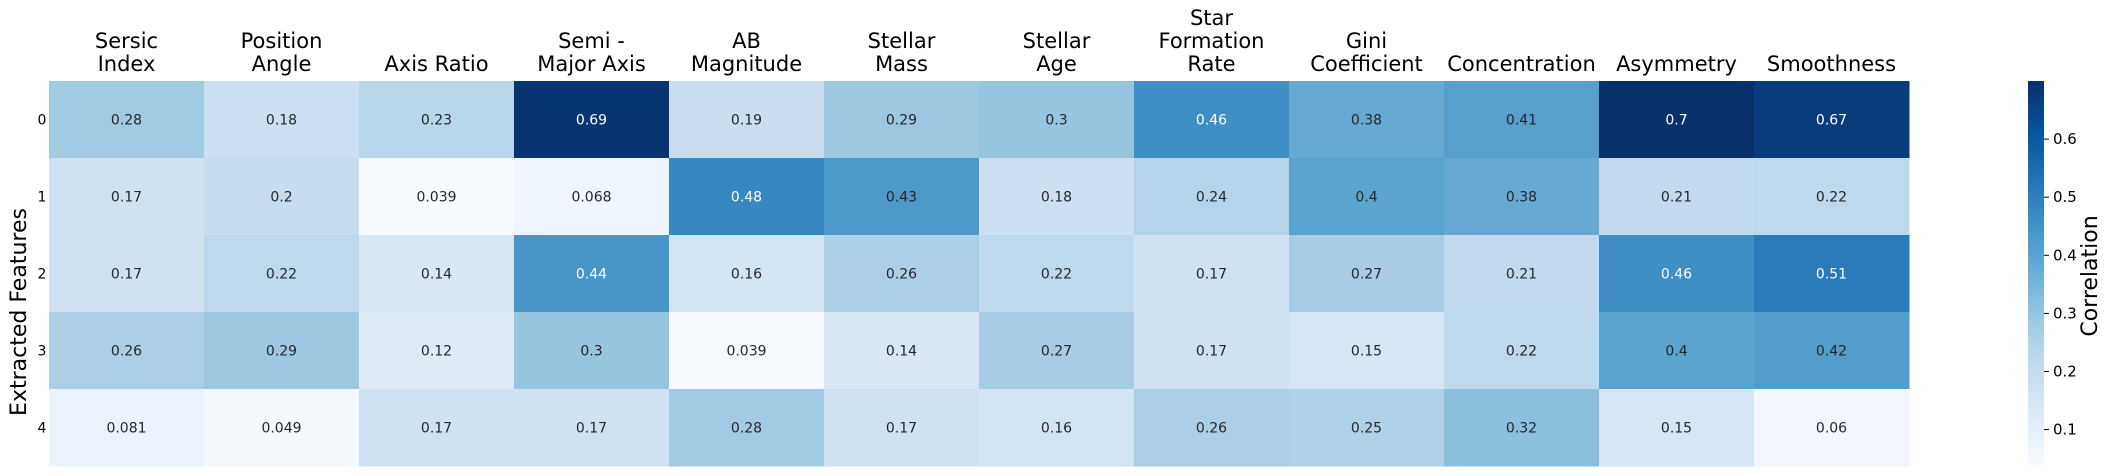  I want to click on row-label: 2, so click(42, 275).